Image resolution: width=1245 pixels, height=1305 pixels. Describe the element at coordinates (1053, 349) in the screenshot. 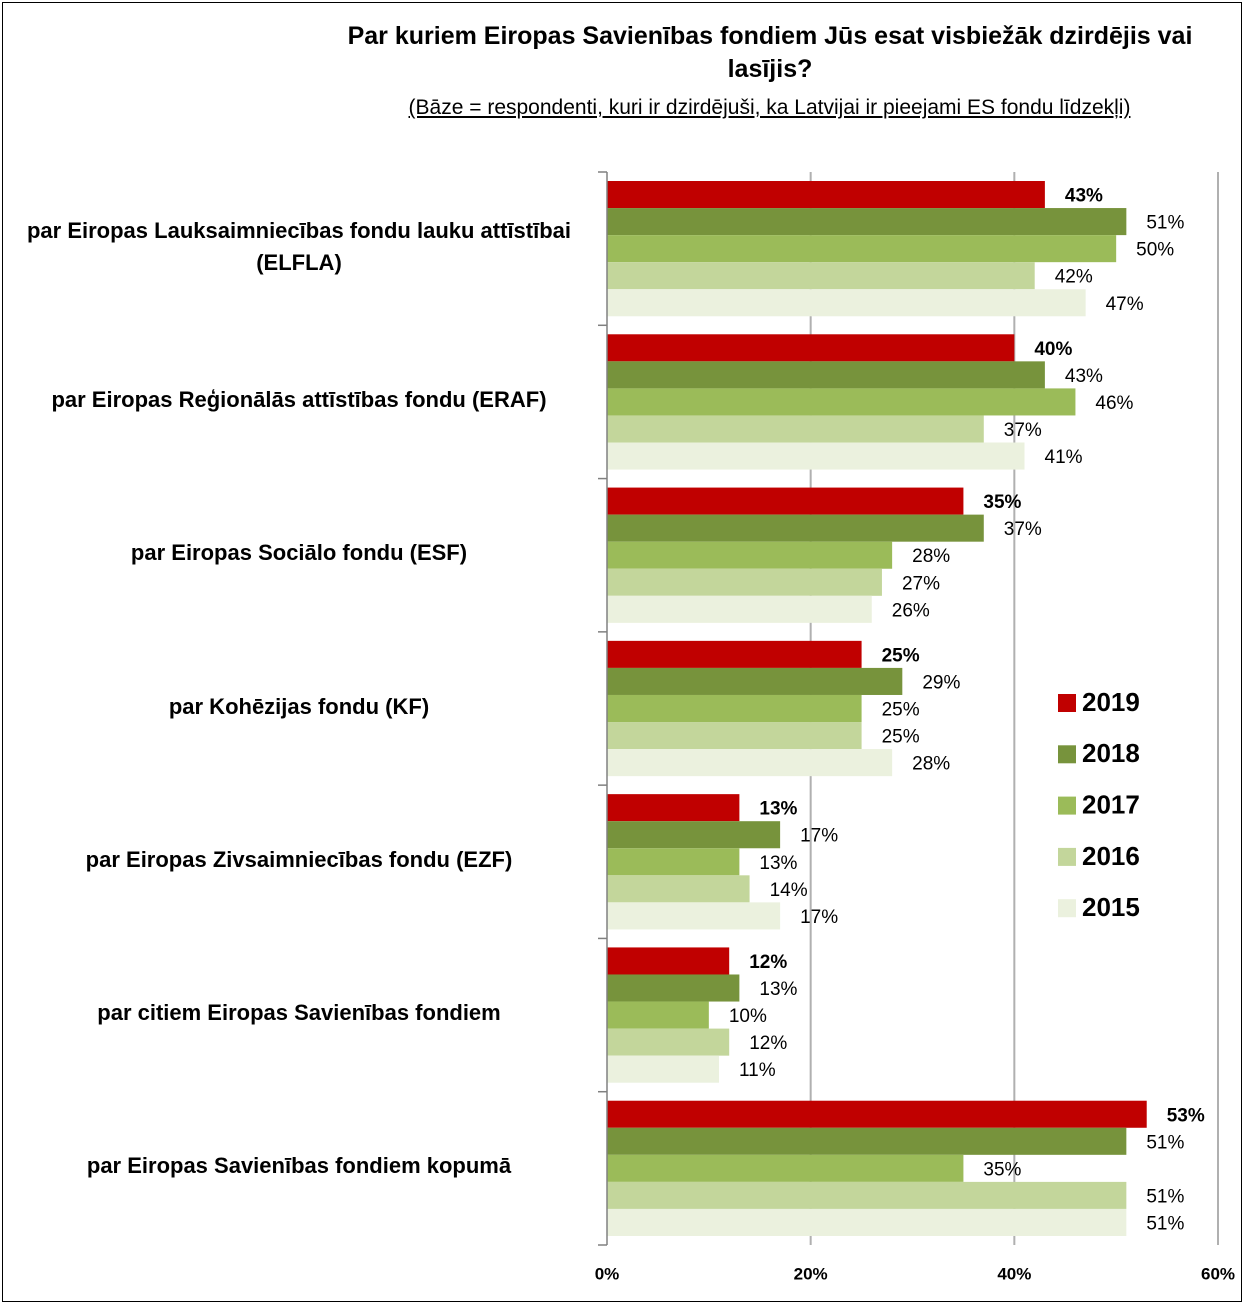

I see `data-label: 40%` at that location.